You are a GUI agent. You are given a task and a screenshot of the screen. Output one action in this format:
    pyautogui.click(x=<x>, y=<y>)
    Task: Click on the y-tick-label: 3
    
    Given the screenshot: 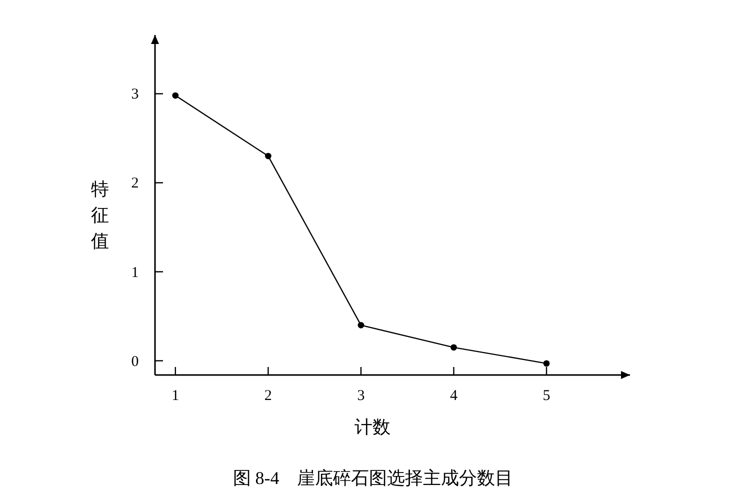 What is the action you would take?
    pyautogui.click(x=135, y=94)
    